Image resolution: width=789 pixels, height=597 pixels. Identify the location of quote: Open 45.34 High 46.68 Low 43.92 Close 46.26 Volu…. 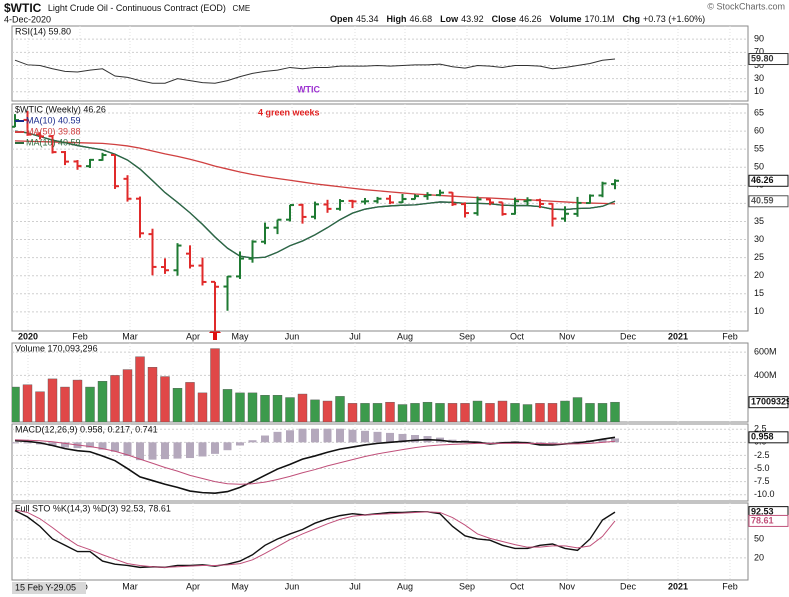
(517, 19).